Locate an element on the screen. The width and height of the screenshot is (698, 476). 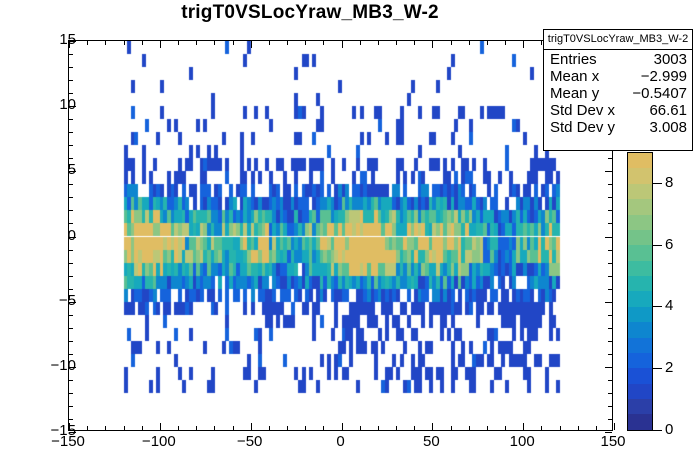
stats-key: Entries is located at coordinates (573, 59).